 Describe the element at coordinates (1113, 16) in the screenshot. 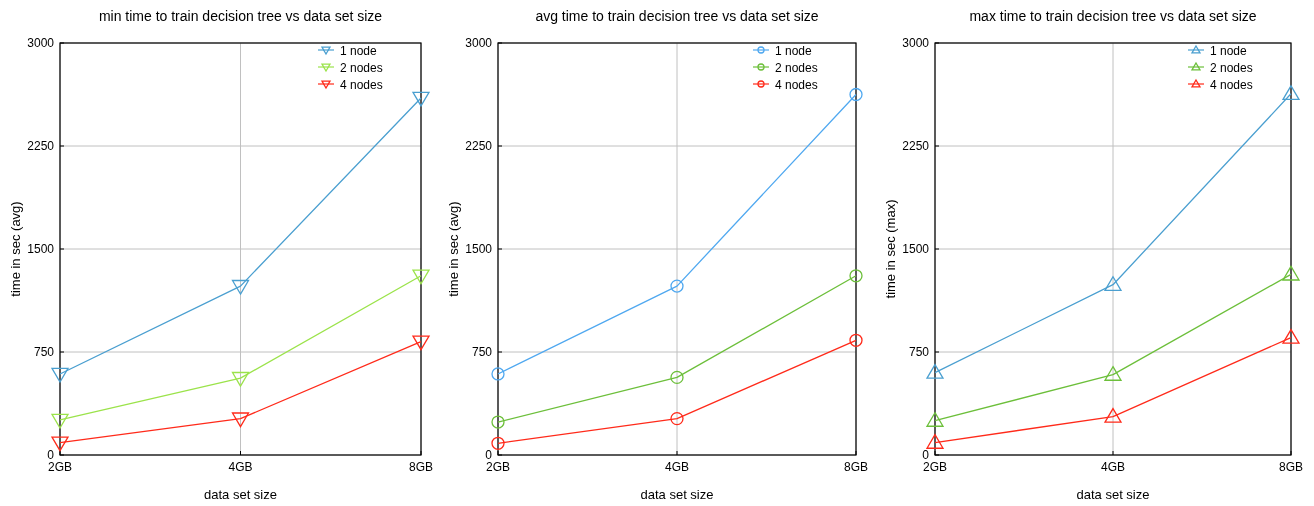

I see `chart-title: max time to train decision tree vs data set size` at that location.